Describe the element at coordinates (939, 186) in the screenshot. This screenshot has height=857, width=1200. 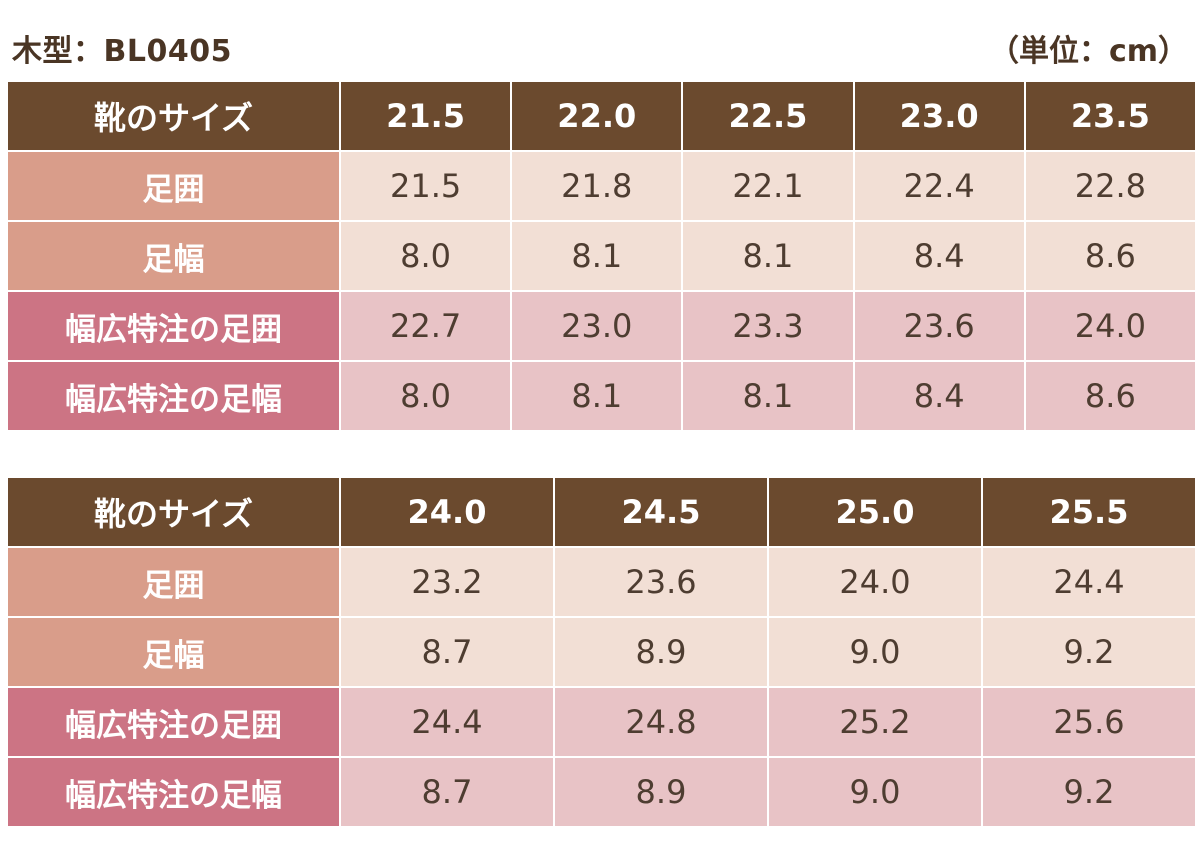
I see `measurement-cell: 22.4` at that location.